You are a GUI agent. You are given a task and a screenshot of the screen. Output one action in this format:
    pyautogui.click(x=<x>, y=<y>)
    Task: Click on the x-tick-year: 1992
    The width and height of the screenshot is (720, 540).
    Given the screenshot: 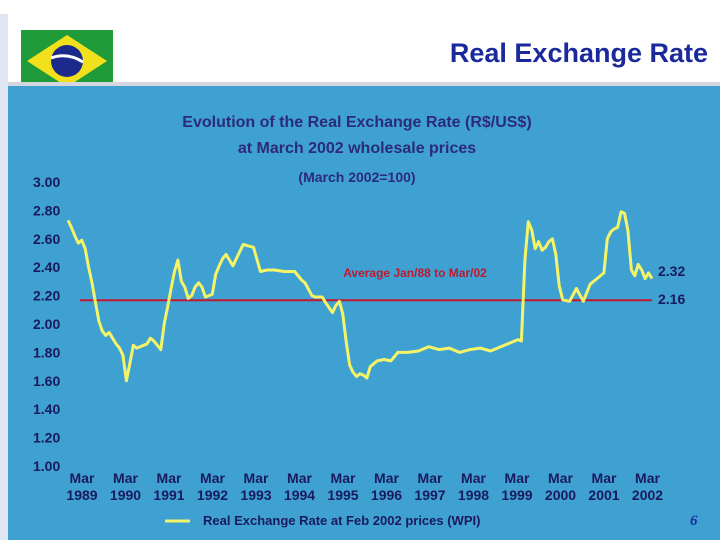 What is the action you would take?
    pyautogui.click(x=212, y=495)
    